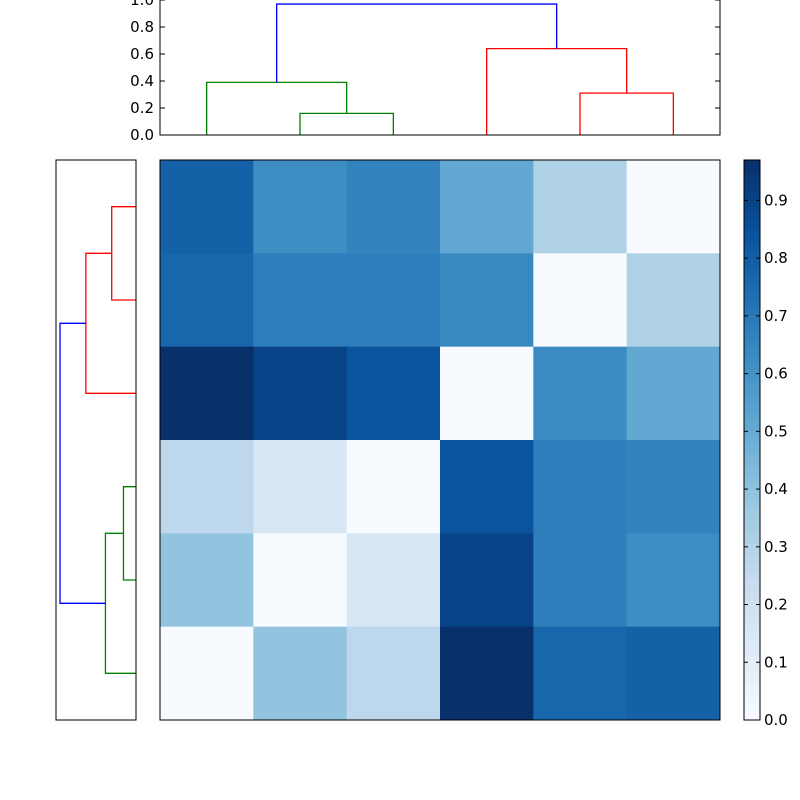 Image resolution: width=800 pixels, height=800 pixels. What do you see at coordinates (776, 374) in the screenshot?
I see `colorbar-tick-label: 0.6` at bounding box center [776, 374].